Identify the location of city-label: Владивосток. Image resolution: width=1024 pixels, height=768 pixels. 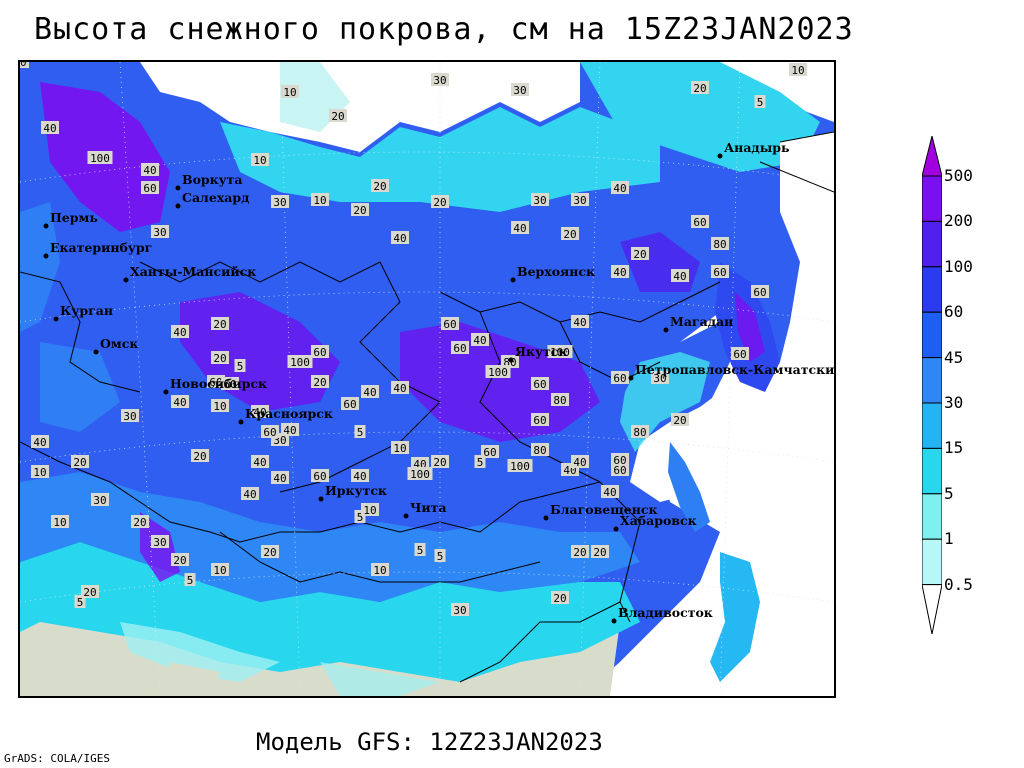
(665, 612).